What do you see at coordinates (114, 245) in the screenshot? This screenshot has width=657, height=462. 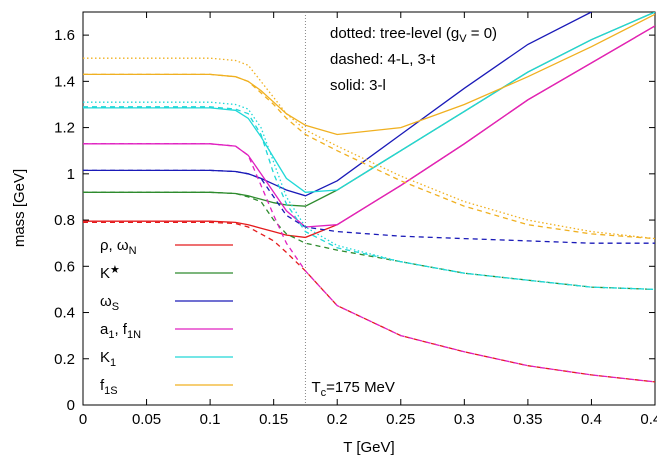 I see `legend-label-part: ρ, ω` at bounding box center [114, 245].